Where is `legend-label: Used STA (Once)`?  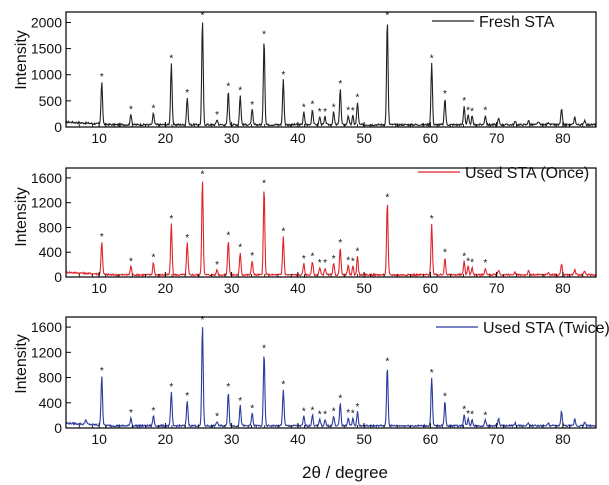 legend-label: Used STA (Once) is located at coordinates (527, 173).